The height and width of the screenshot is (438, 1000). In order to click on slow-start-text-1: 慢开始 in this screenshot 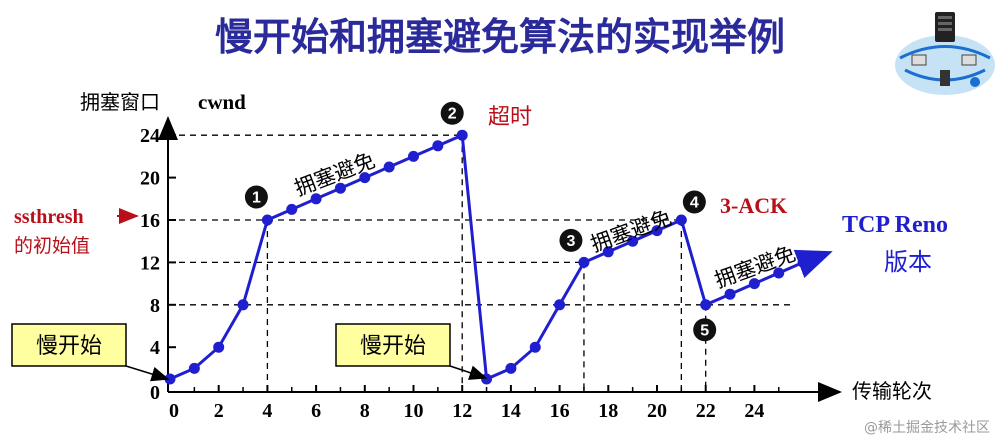, I will do `click(69, 346)`.